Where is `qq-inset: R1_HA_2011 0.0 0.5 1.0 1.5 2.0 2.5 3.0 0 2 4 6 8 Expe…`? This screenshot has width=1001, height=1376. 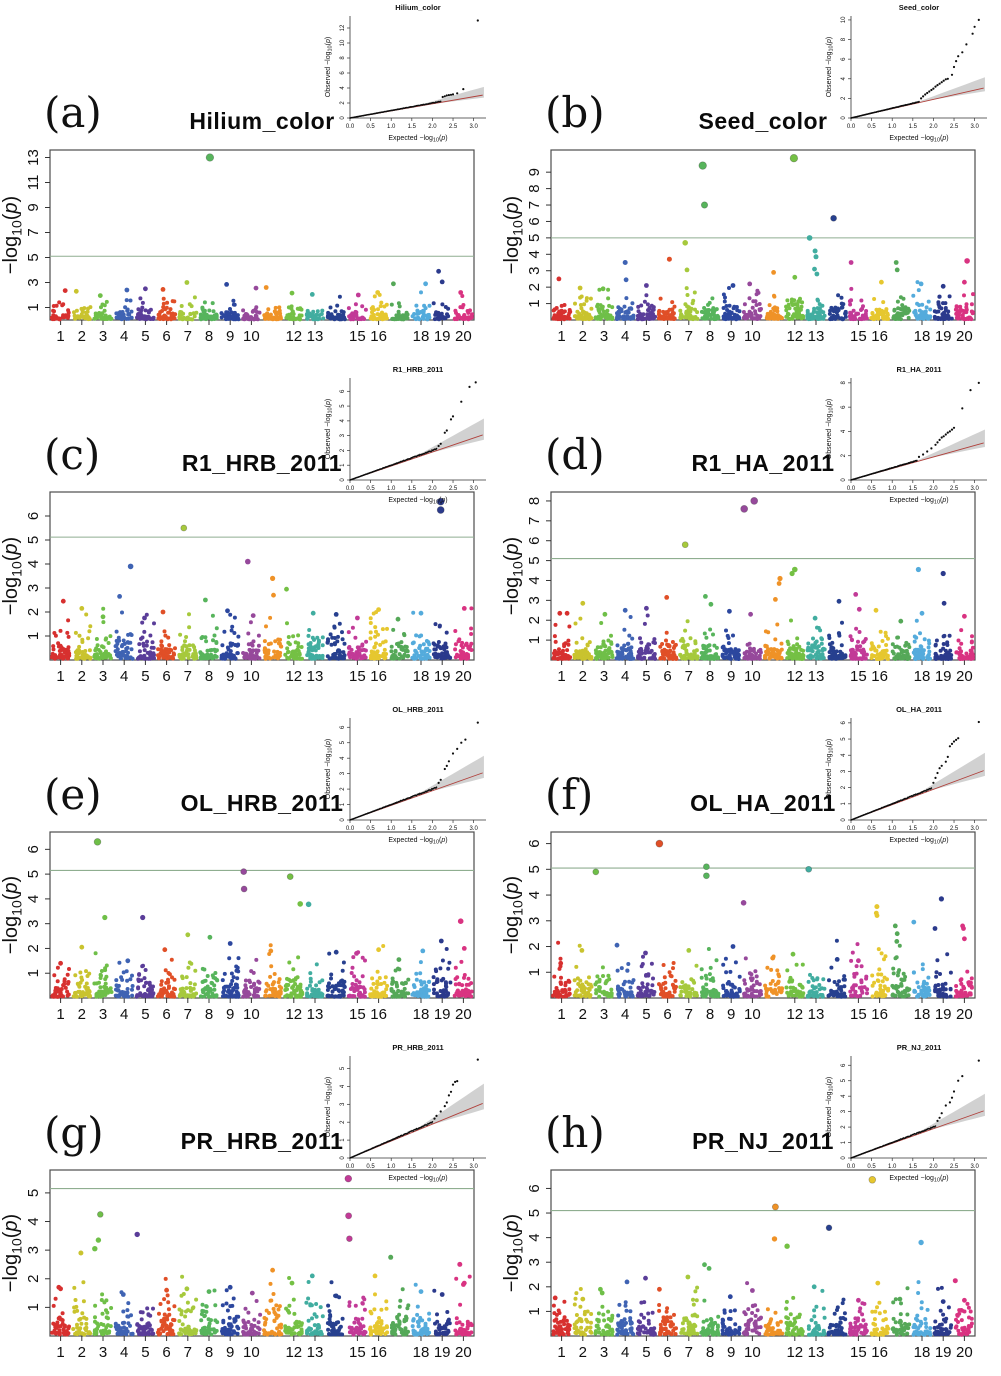 qq-inset: R1_HA_2011 0.0 0.5 1.0 1.5 2.0 2.5 3.0 0 2 4 6 8 Expe… is located at coordinates (906, 435).